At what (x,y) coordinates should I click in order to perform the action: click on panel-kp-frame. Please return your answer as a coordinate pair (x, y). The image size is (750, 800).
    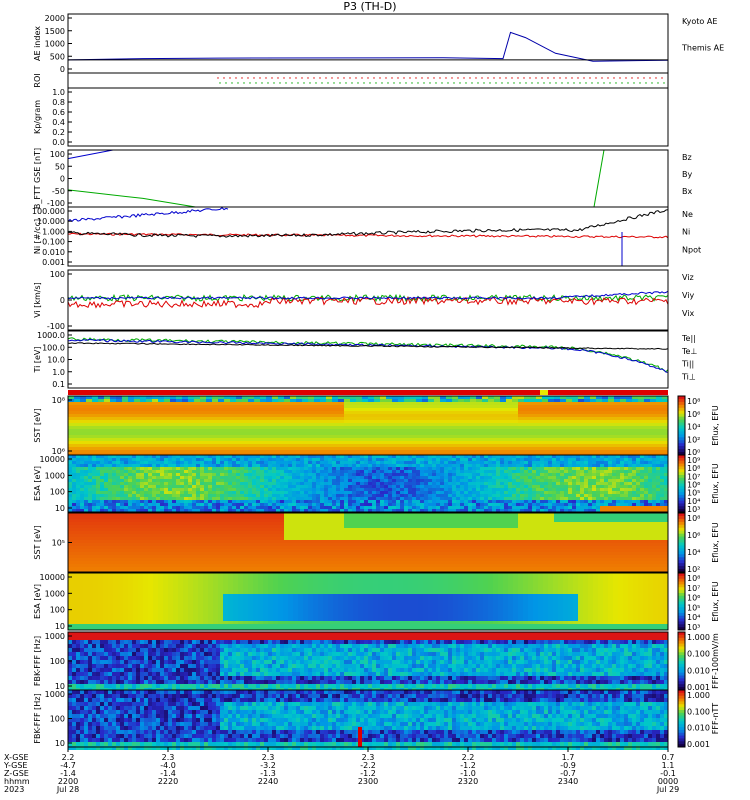
    Looking at the image, I should click on (368, 117).